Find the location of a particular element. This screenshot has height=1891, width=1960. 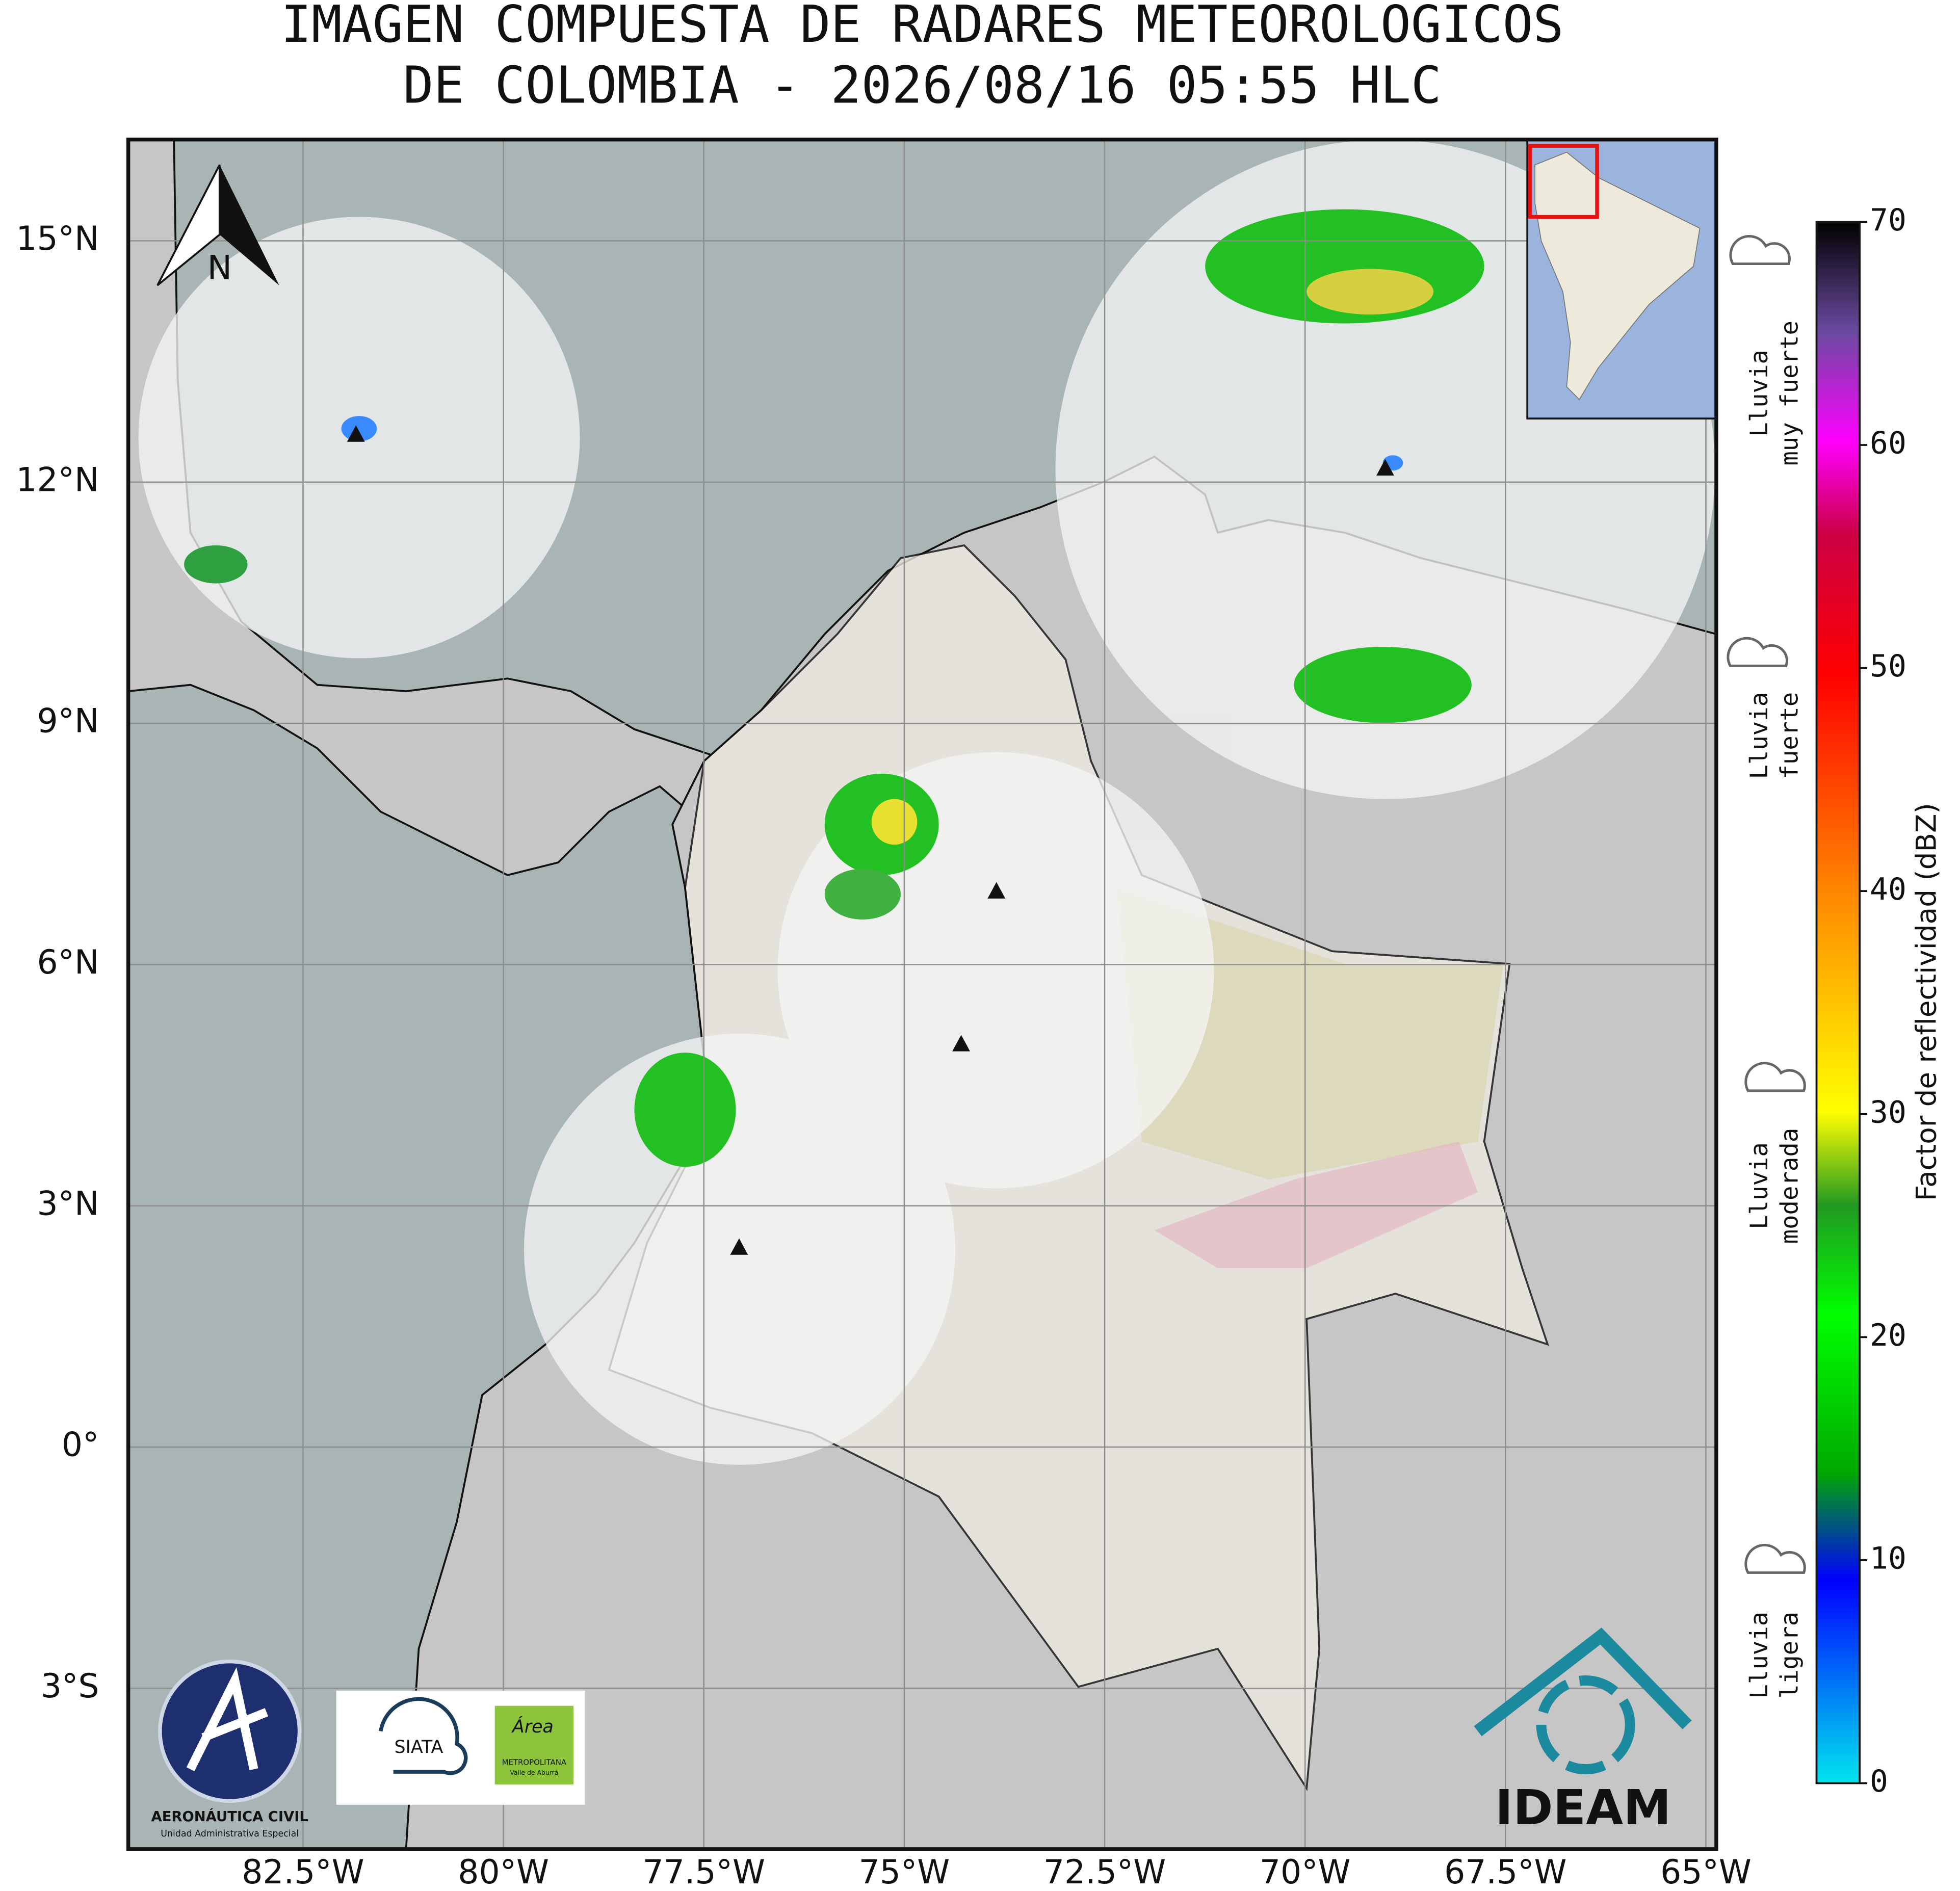

y-tick-label: 6°N is located at coordinates (68, 962).